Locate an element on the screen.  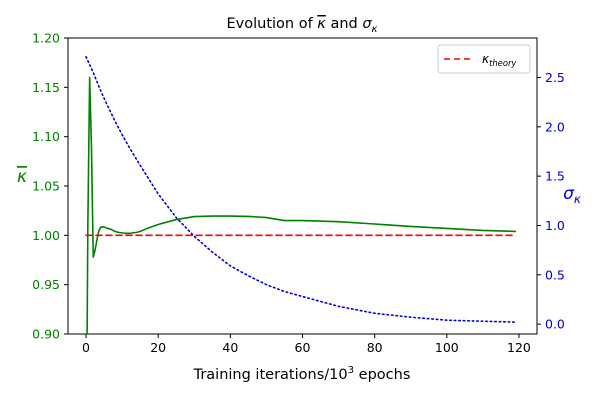
ylabel-right-sub: κ is located at coordinates (577, 199).